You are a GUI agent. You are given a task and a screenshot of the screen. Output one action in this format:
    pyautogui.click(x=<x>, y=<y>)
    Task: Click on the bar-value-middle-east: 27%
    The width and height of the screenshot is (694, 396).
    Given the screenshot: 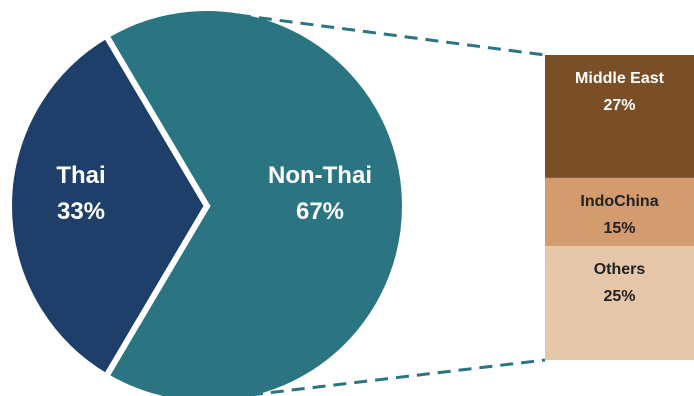 What is the action you would take?
    pyautogui.click(x=619, y=105)
    